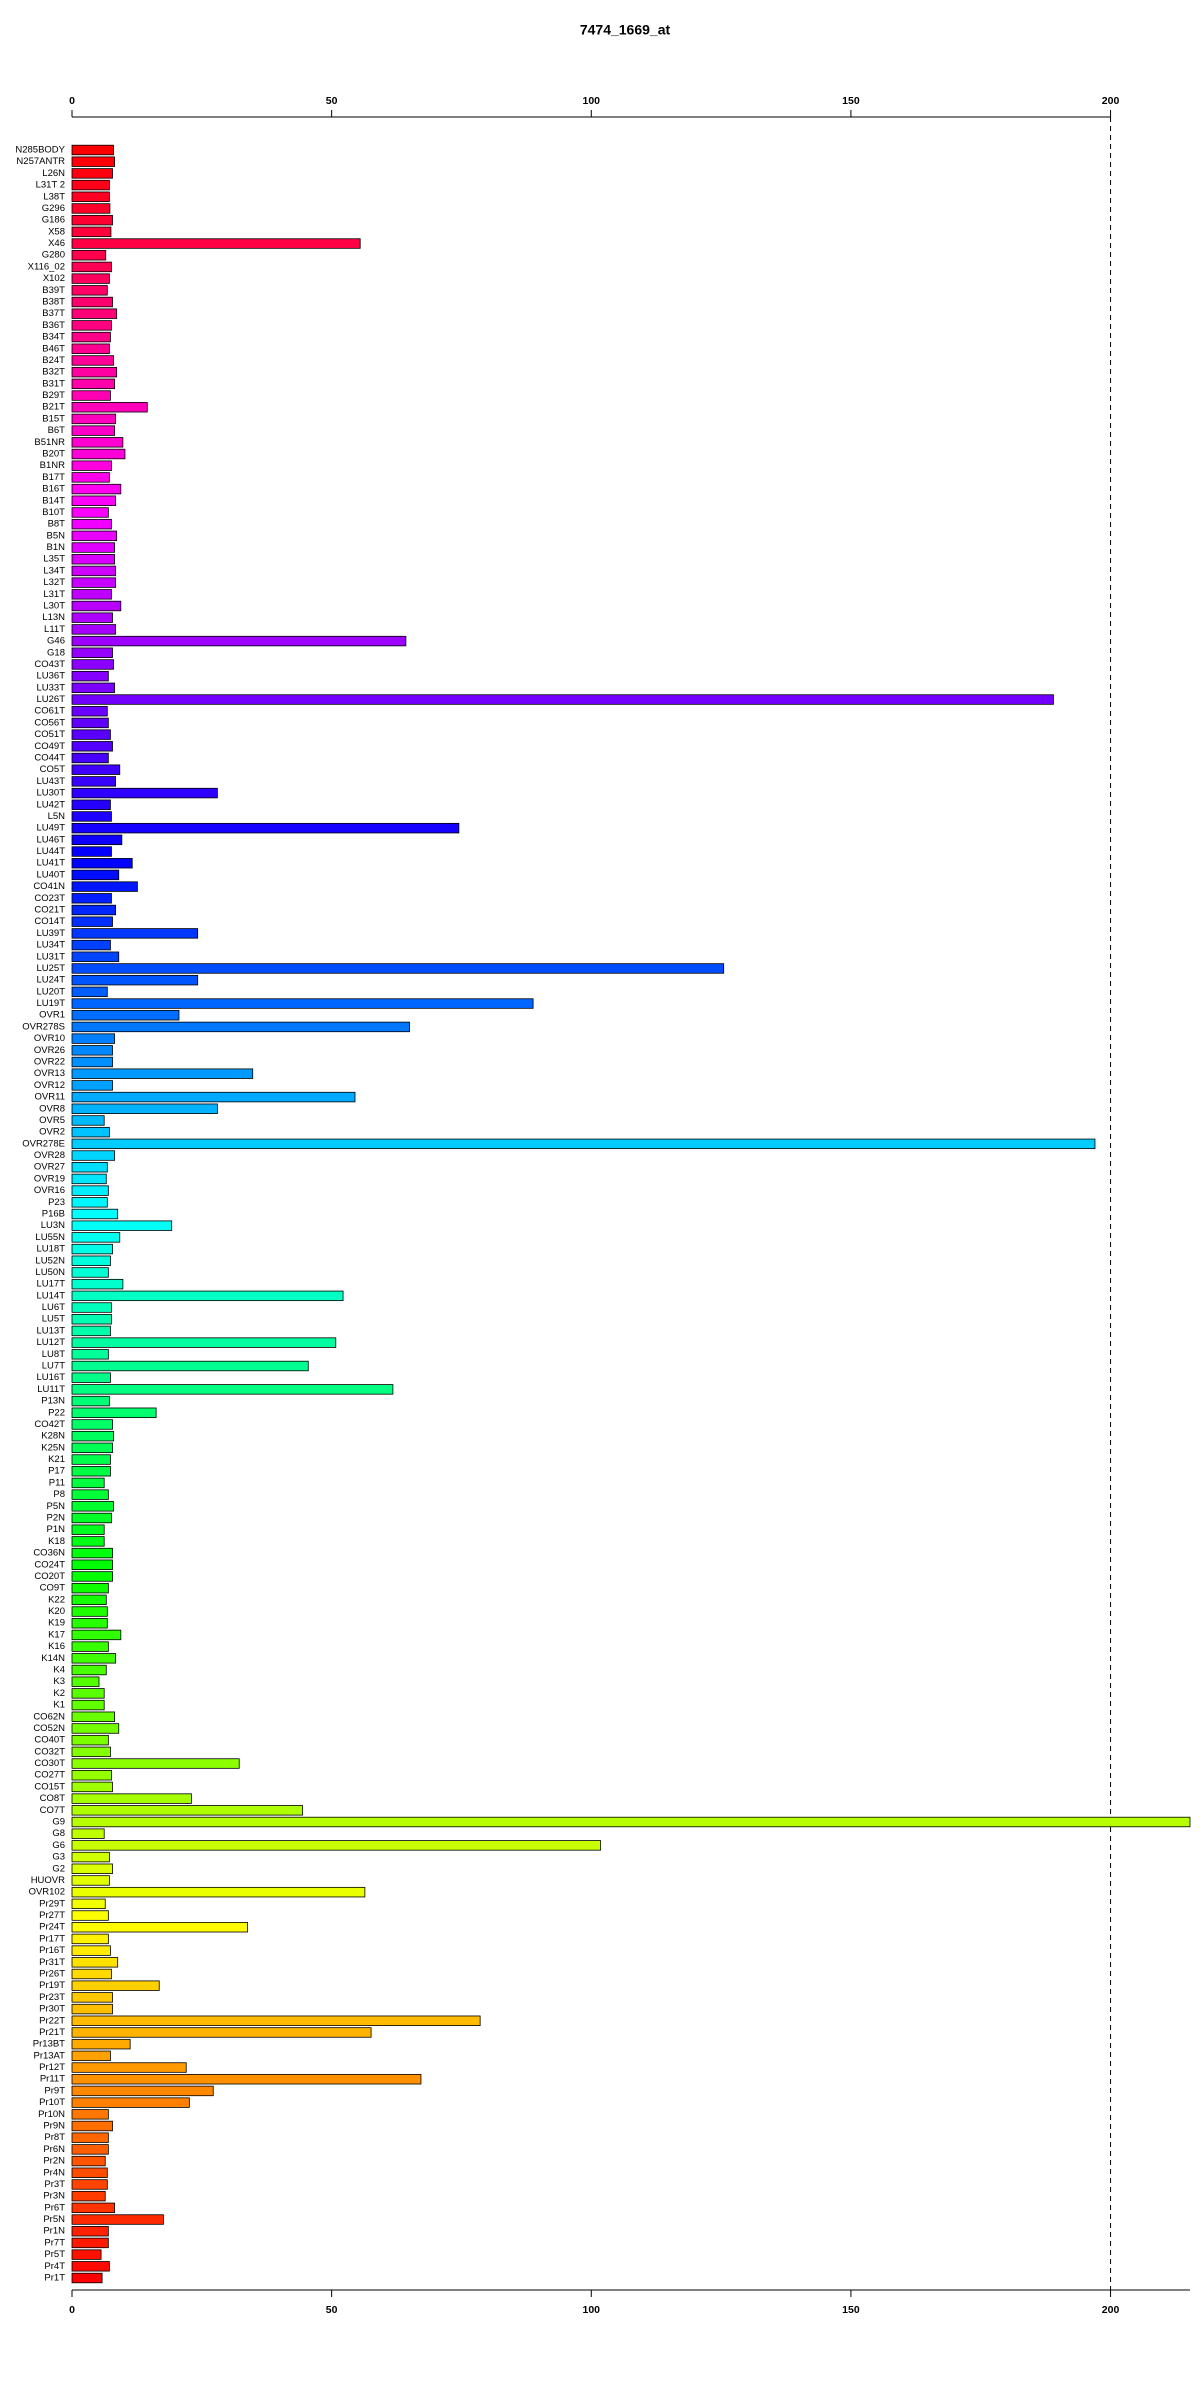 This screenshot has width=1200, height=2400. I want to click on category-label: Pr21T, so click(52, 2032).